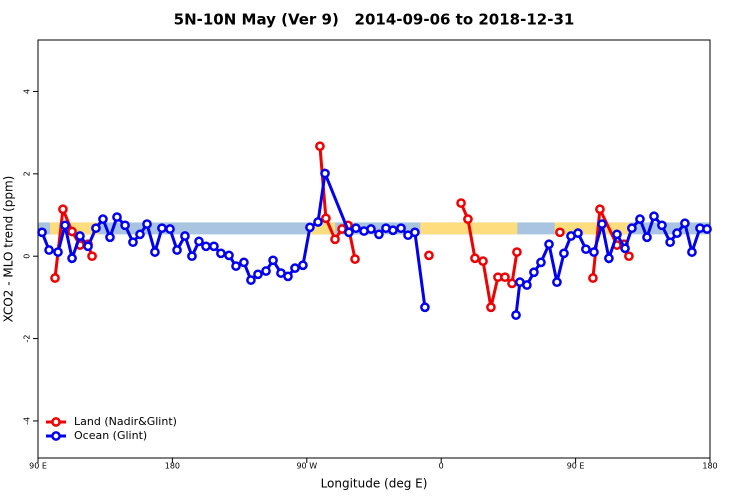  I want to click on y-tick-label: -4, so click(27, 421).